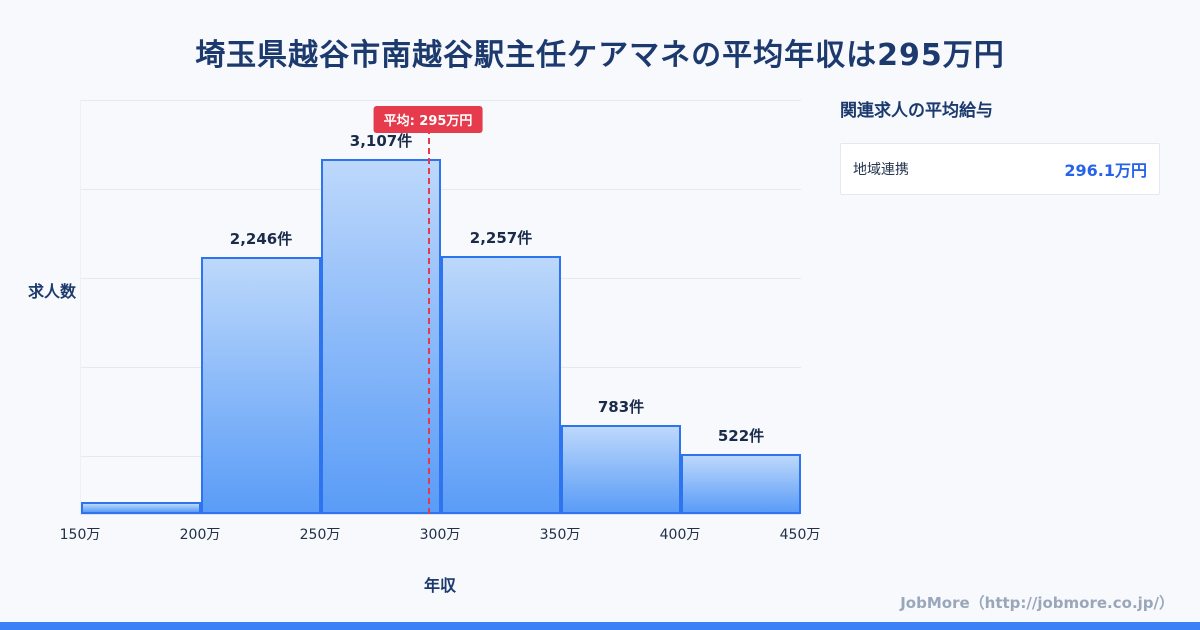 The width and height of the screenshot is (1200, 630). What do you see at coordinates (1105, 170) in the screenshot?
I see `related-job-salary: 296.1万円` at bounding box center [1105, 170].